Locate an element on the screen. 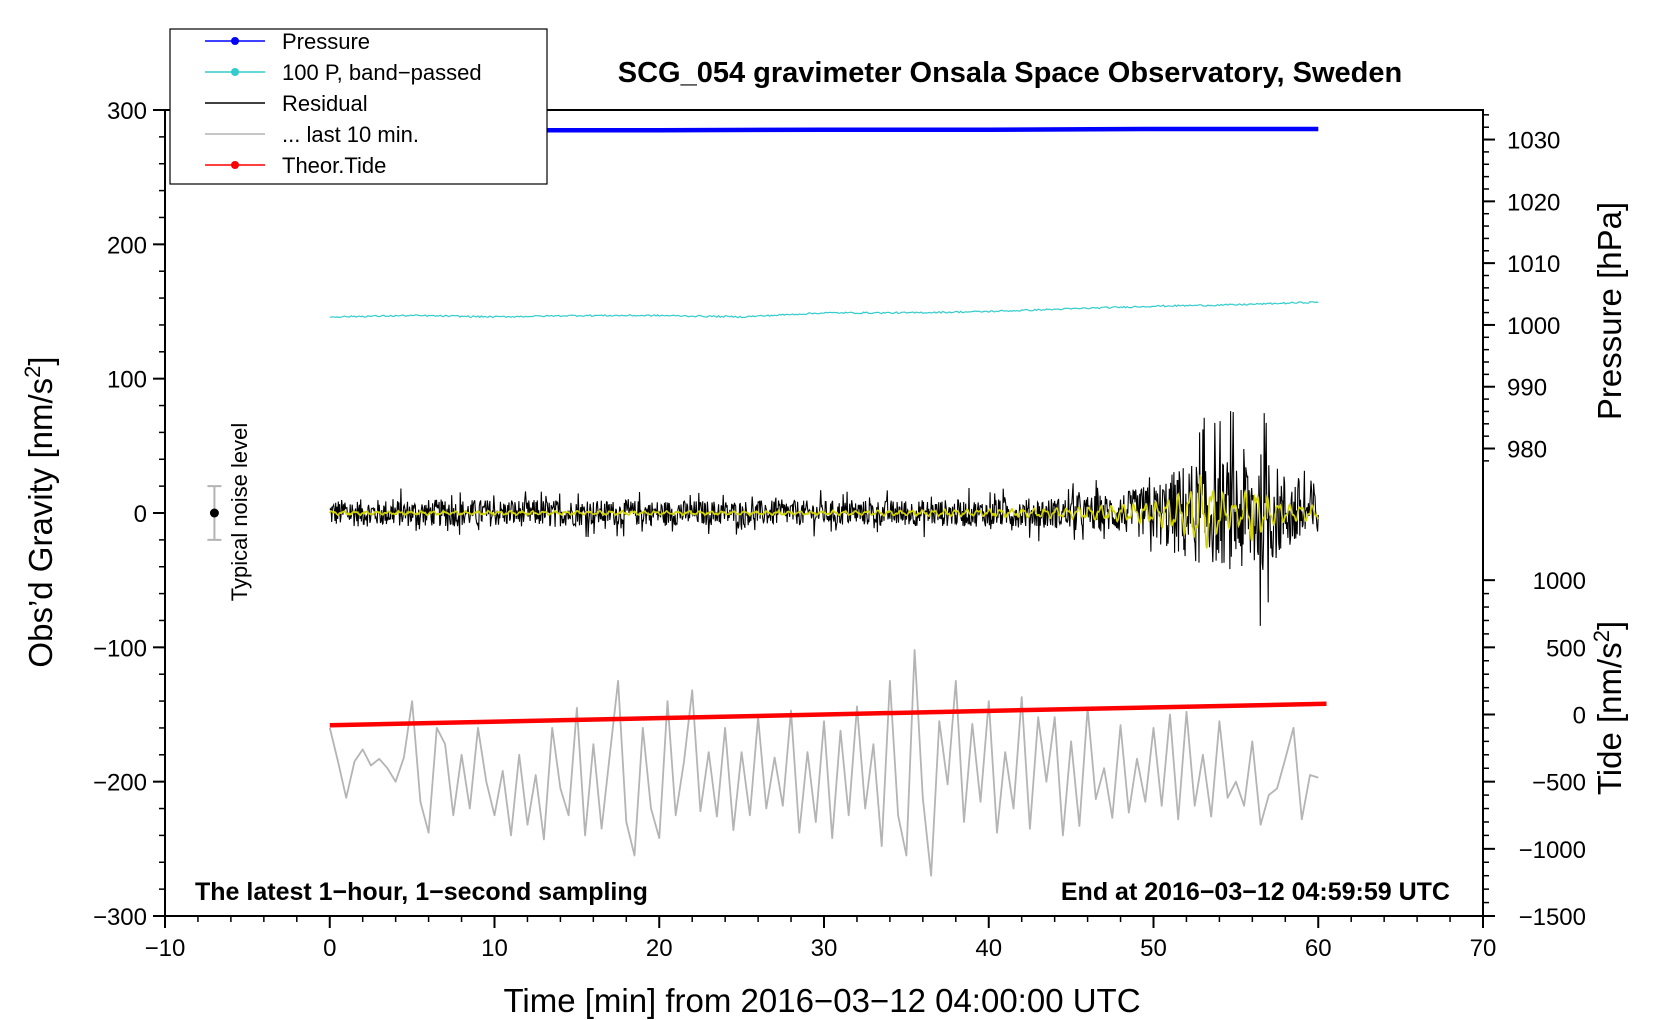 This screenshot has width=1660, height=1020. y-tick-label: −100 is located at coordinates (120, 648).